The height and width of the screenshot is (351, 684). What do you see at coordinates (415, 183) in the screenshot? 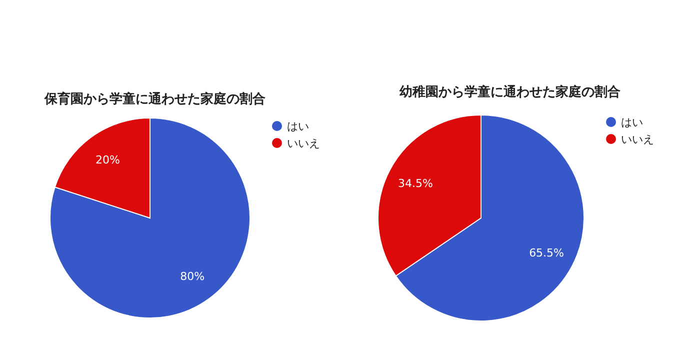
I see `data-label: 34.5%` at bounding box center [415, 183].